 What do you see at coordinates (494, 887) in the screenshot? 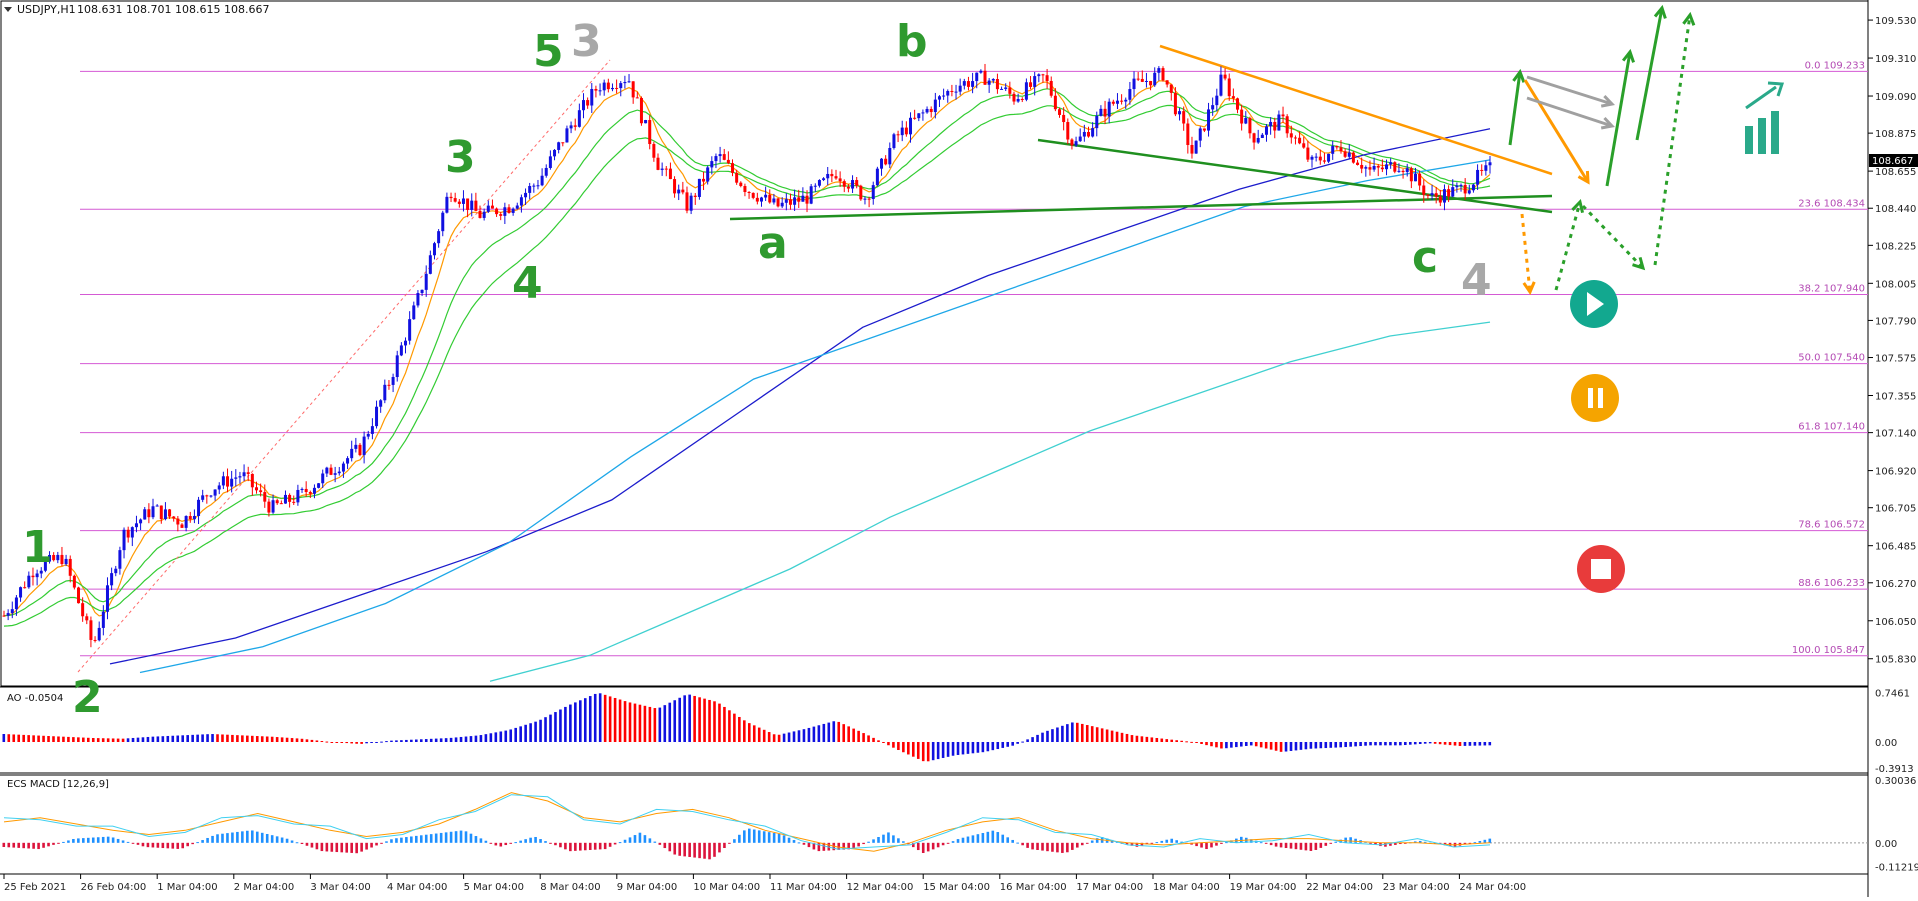
I see `time-tick-label: 5 Mar 04:00` at bounding box center [494, 887].